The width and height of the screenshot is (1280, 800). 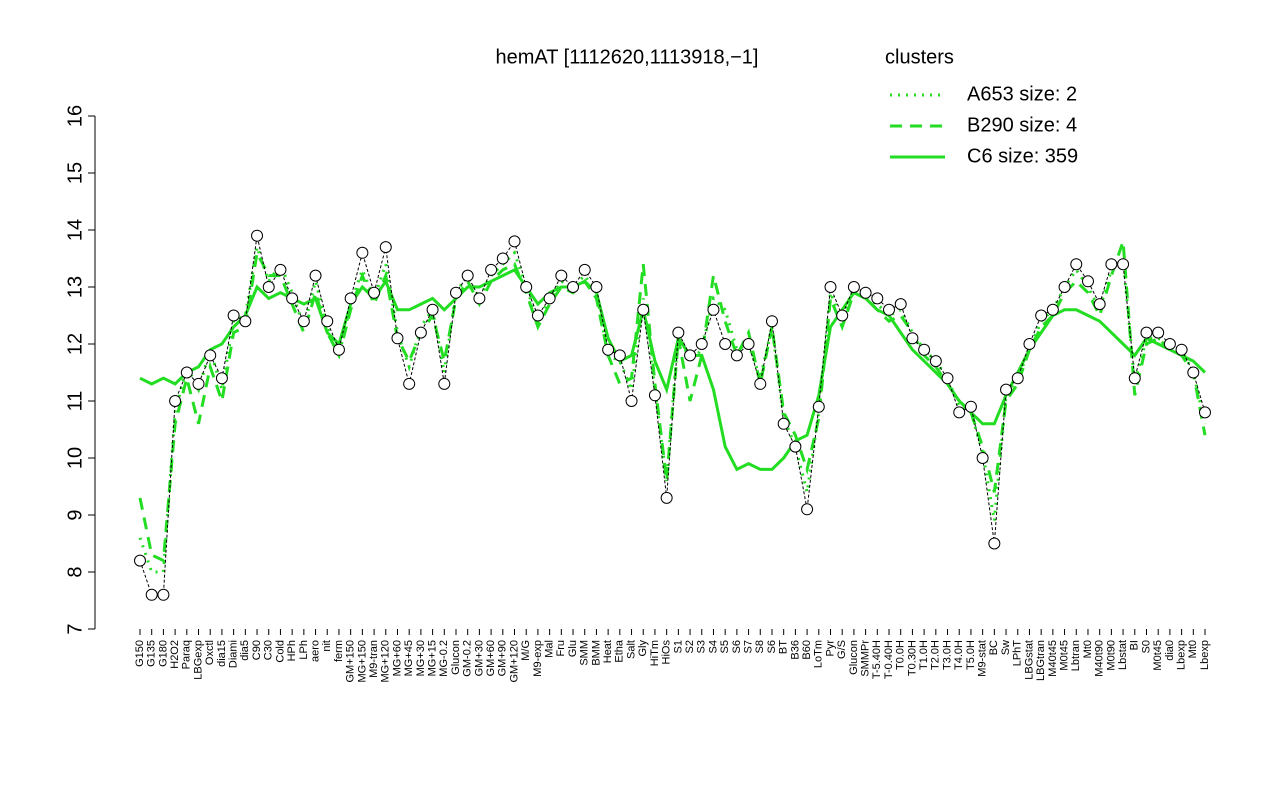 I want to click on x-tick-label: T-5.40H, so click(x=877, y=659).